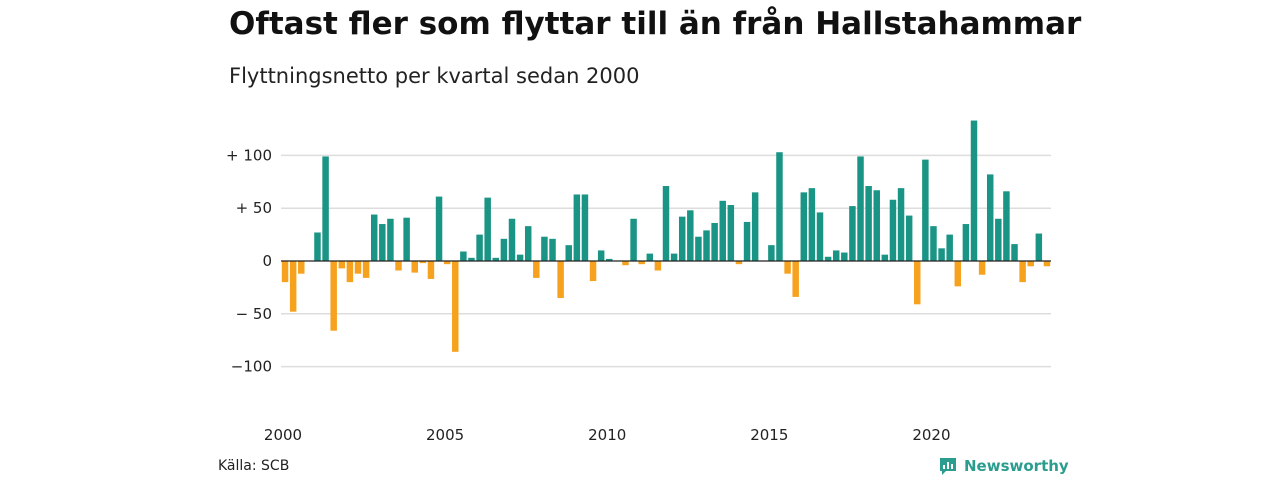 The image size is (1280, 480). I want to click on x-tick-label: 2015, so click(769, 435).